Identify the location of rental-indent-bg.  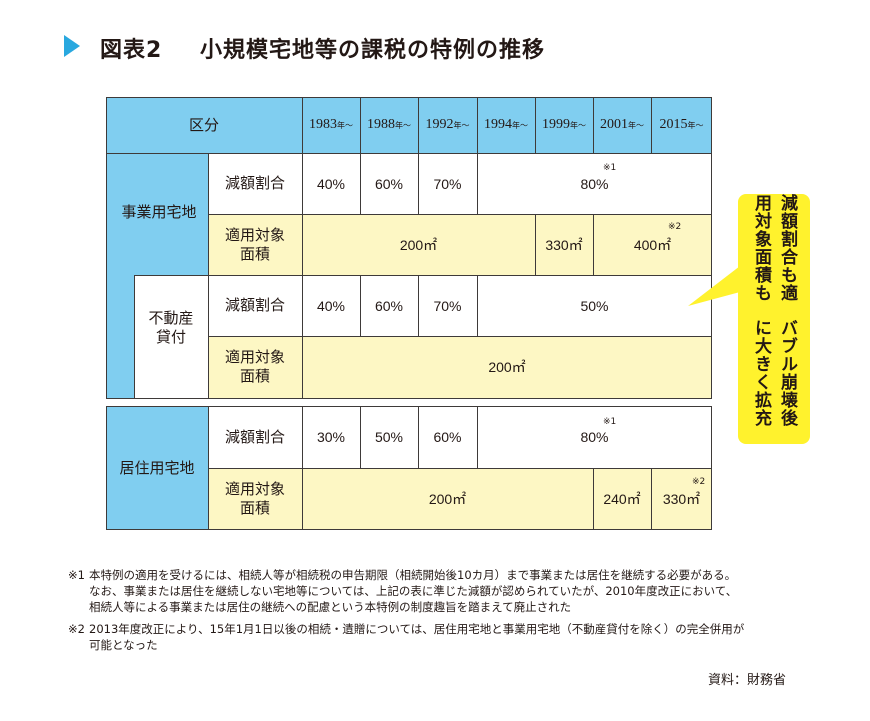
(171, 336).